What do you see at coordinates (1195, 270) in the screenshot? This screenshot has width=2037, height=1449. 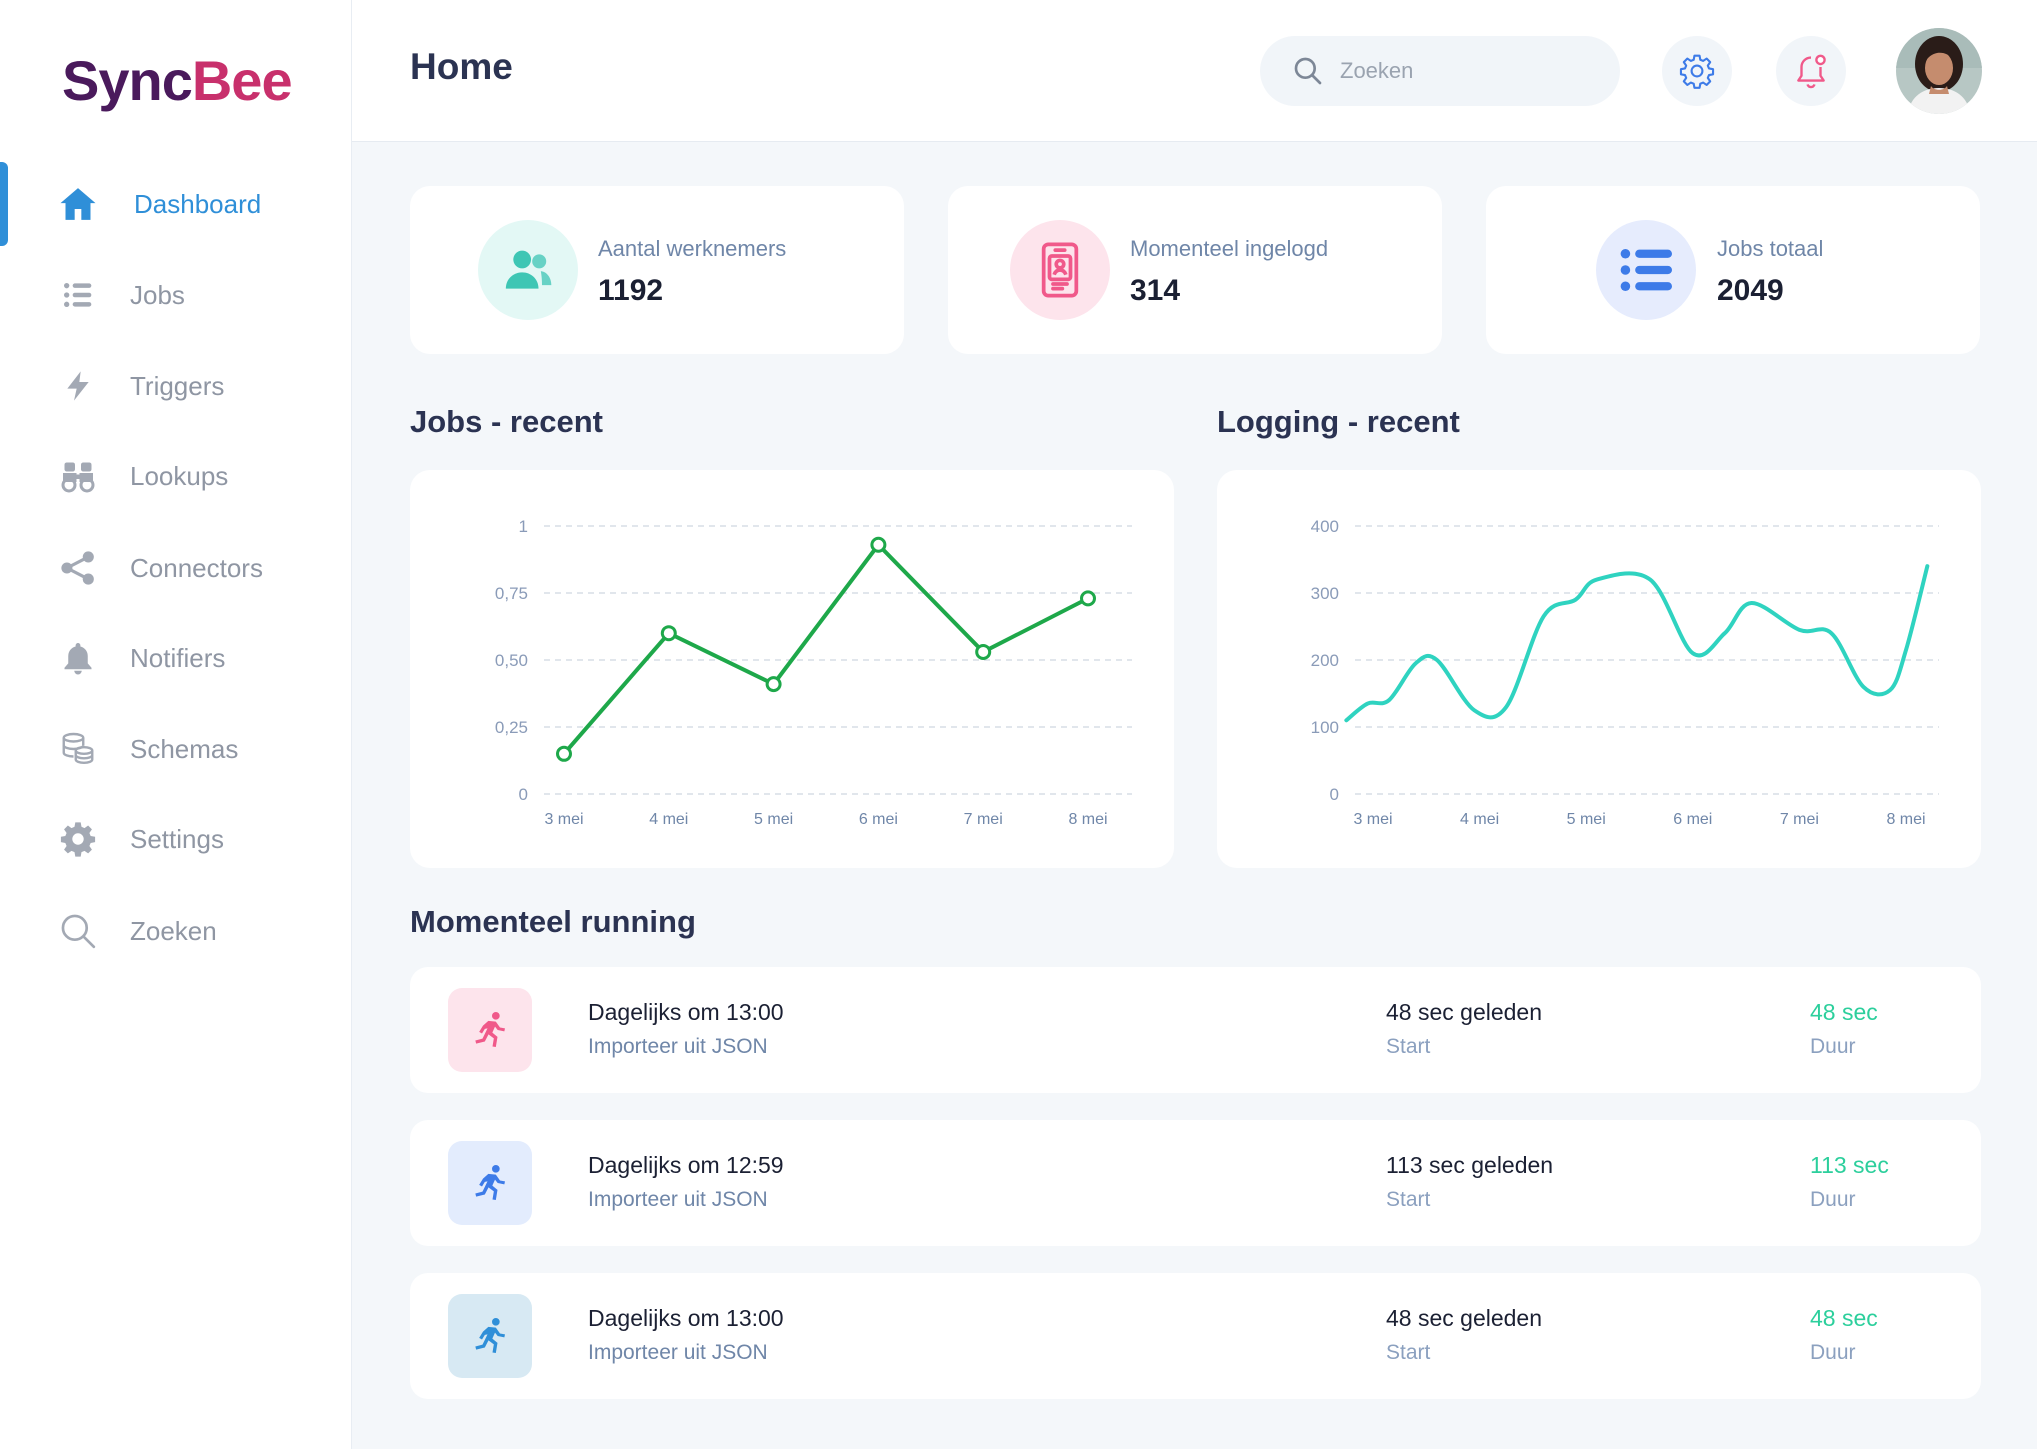 I see `stat-card-ingelogd: Momenteel ingelogd 314` at bounding box center [1195, 270].